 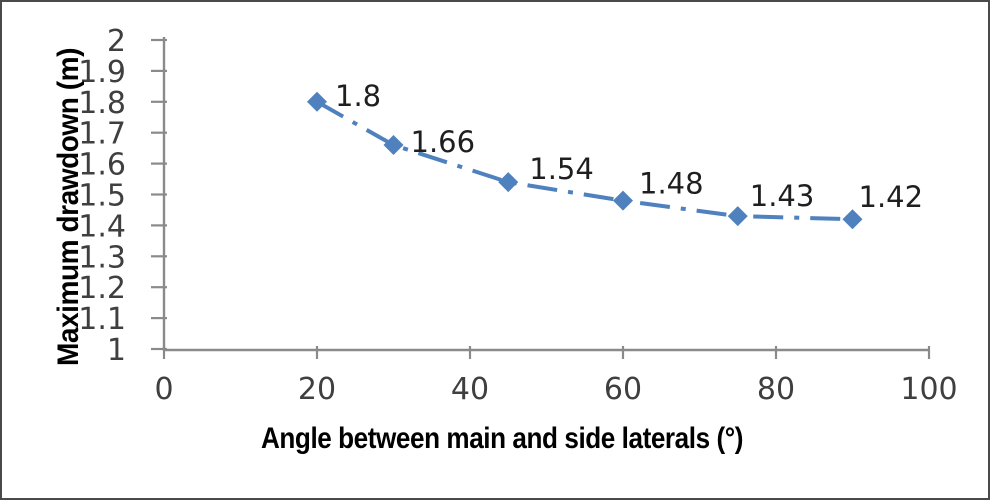 I want to click on y-axis-tick-label: 1.4, so click(x=102, y=226).